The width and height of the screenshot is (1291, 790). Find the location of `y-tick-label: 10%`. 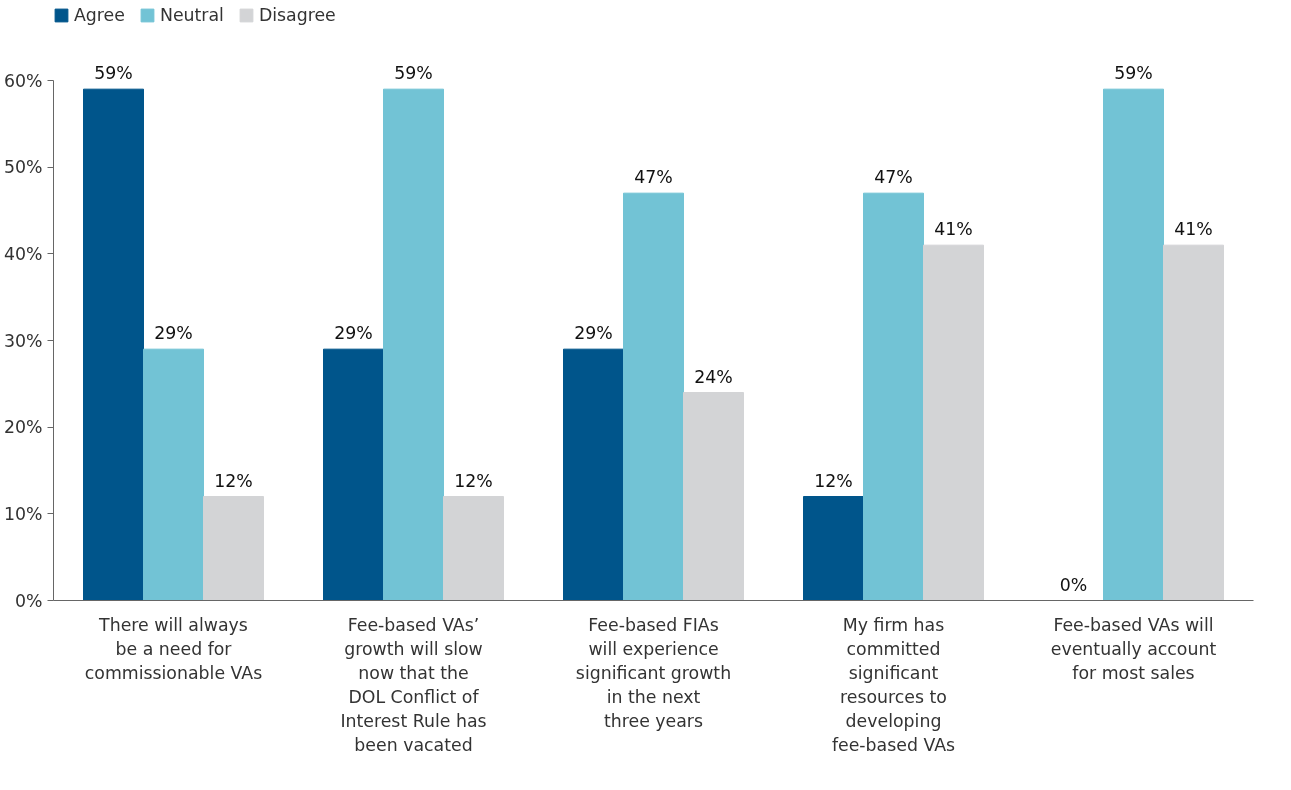

y-tick-label: 10% is located at coordinates (23, 513).